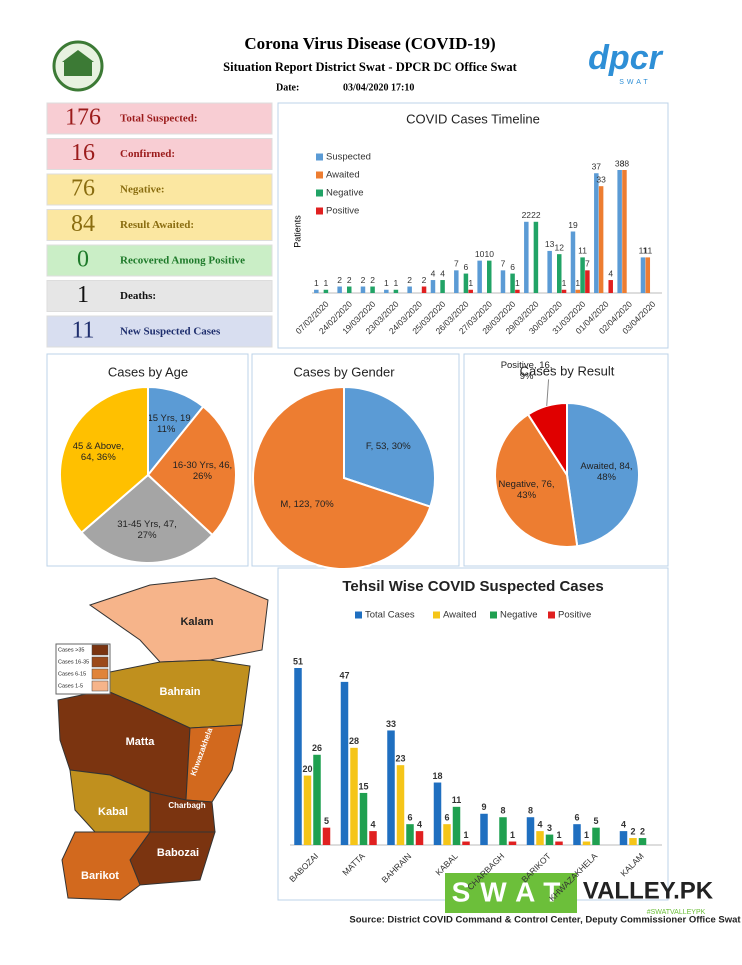  Describe the element at coordinates (378, 87) in the screenshot. I see `date: 03/04/2020 17:10` at that location.